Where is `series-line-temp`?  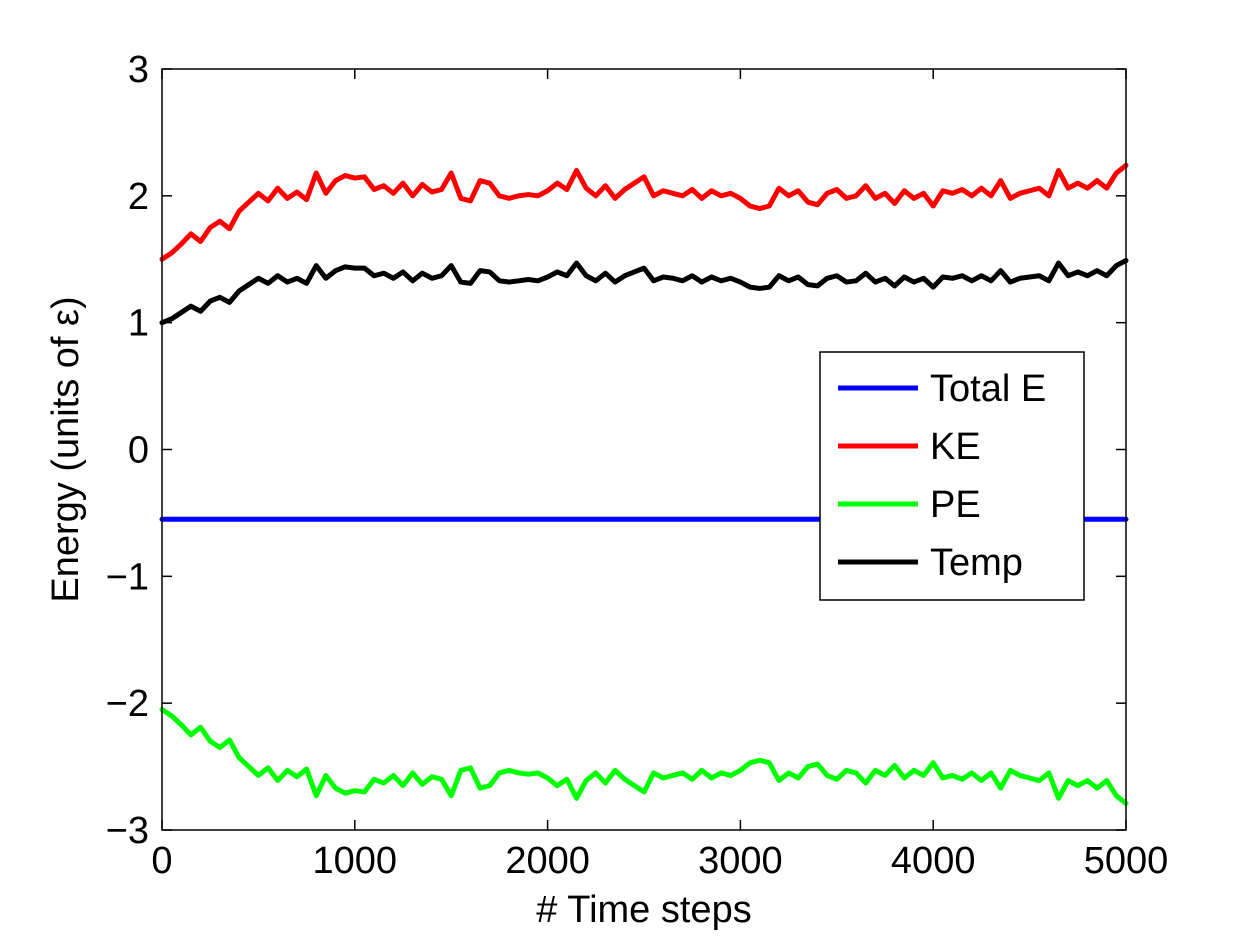 series-line-temp is located at coordinates (644, 292).